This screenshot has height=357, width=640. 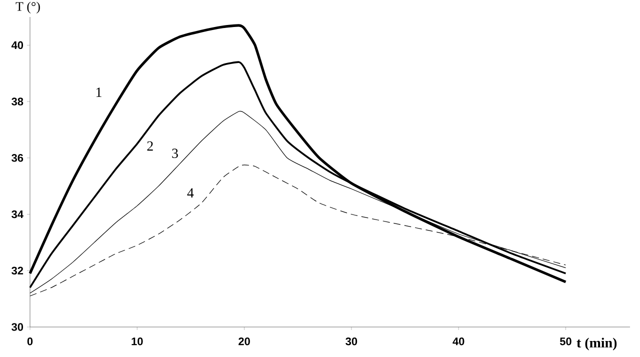 I want to click on x-tick-label: 20, so click(x=244, y=342).